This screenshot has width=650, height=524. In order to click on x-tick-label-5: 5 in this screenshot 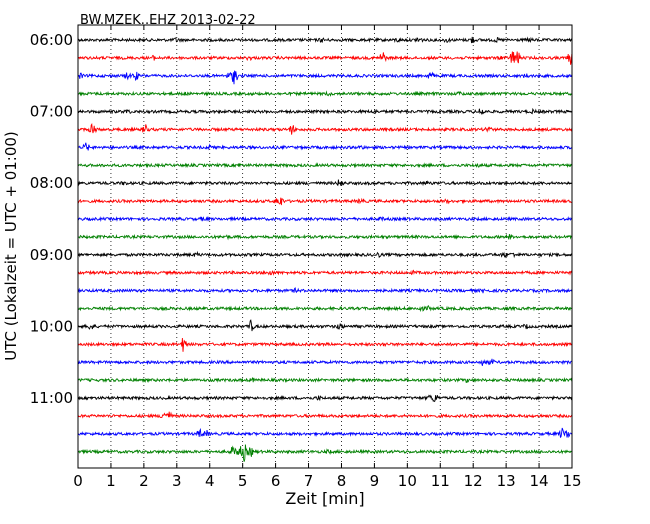, I will do `click(243, 481)`.